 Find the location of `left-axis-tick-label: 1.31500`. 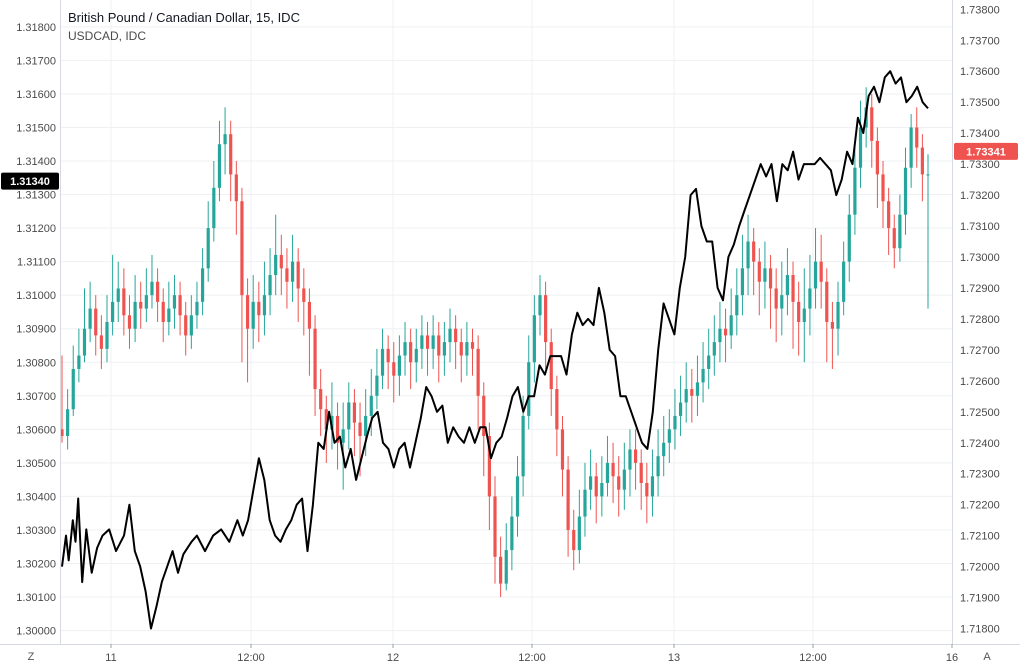

left-axis-tick-label: 1.31500 is located at coordinates (36, 128).